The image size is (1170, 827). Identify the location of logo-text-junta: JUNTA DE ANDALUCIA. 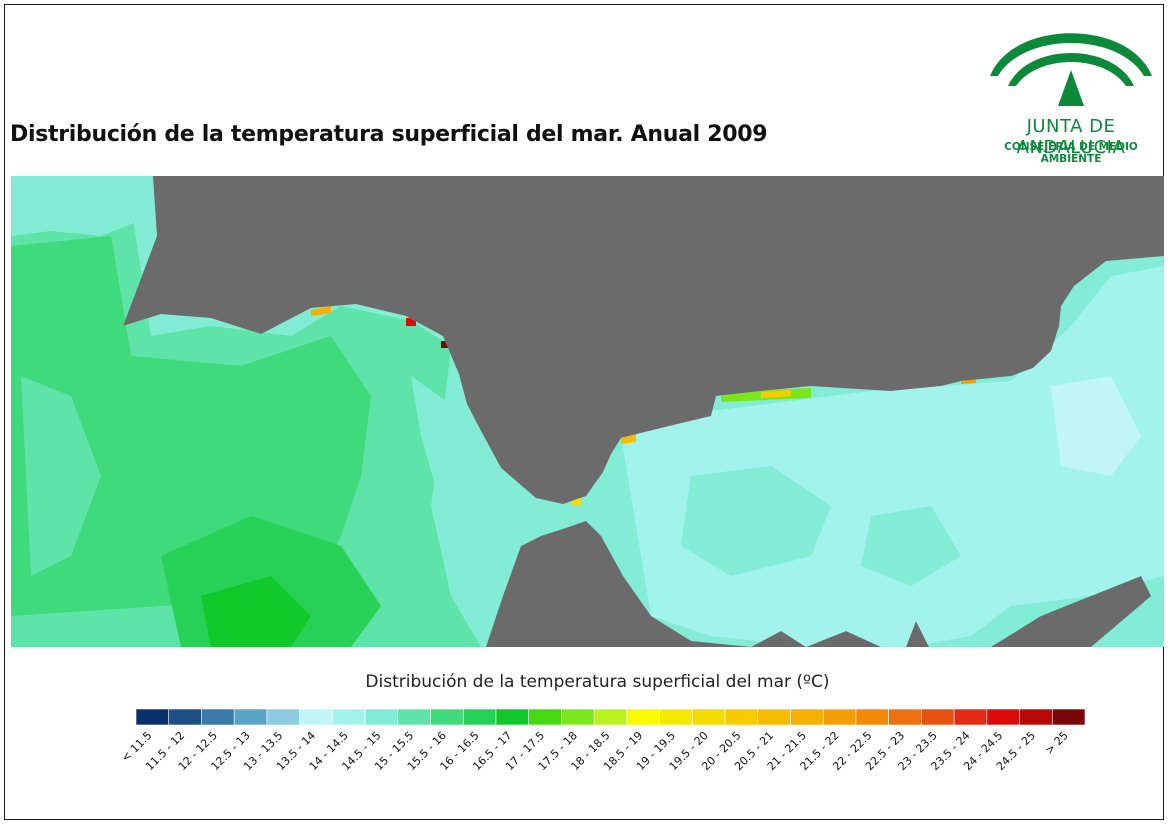
(1071, 137).